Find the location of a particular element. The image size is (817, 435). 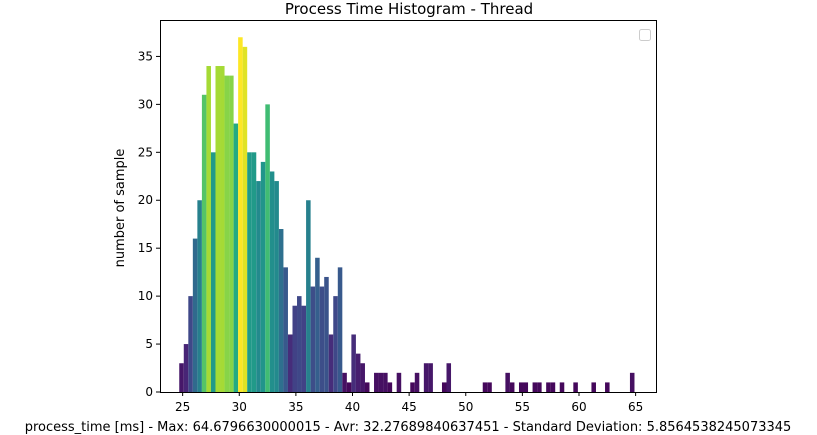

y-tick-label: 30 is located at coordinates (145, 104).